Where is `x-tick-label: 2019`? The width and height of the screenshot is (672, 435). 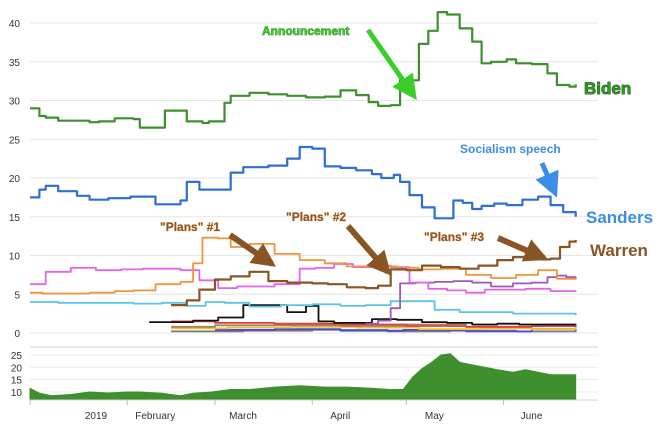 x-tick-label: 2019 is located at coordinates (96, 416).